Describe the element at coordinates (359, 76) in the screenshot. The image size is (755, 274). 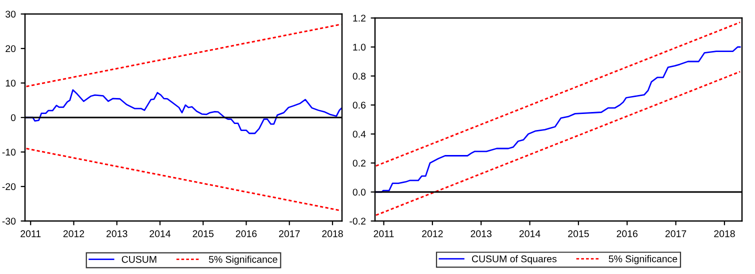
I see `y-tick-label: 0.8` at that location.